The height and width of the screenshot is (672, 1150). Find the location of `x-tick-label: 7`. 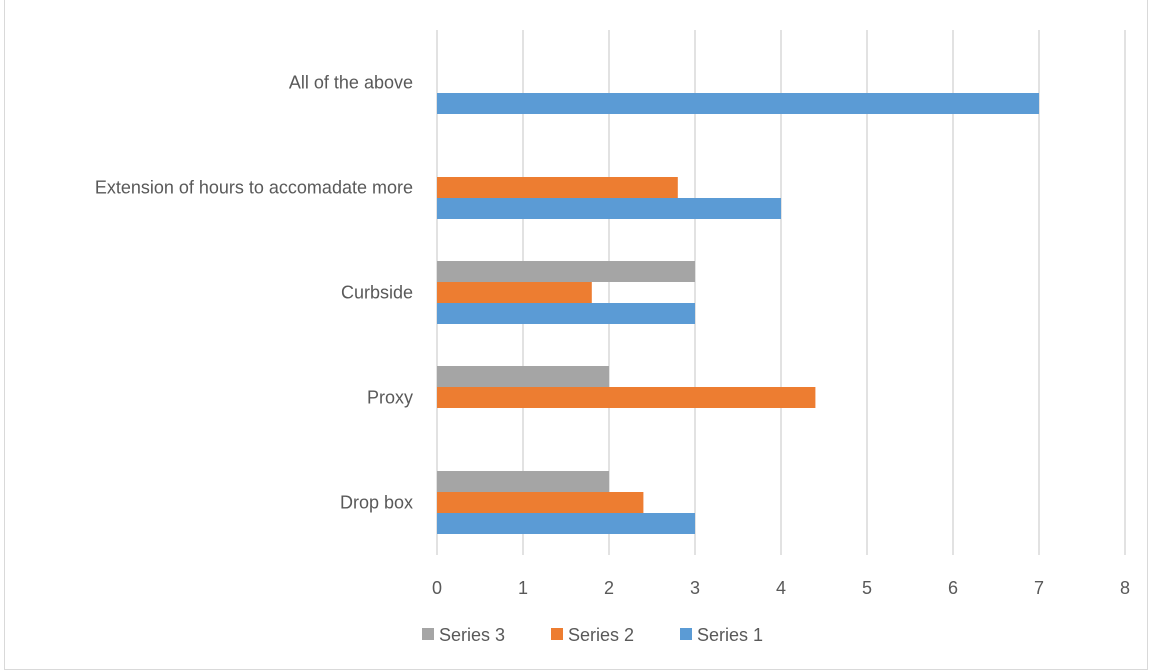

x-tick-label: 7 is located at coordinates (1039, 588).